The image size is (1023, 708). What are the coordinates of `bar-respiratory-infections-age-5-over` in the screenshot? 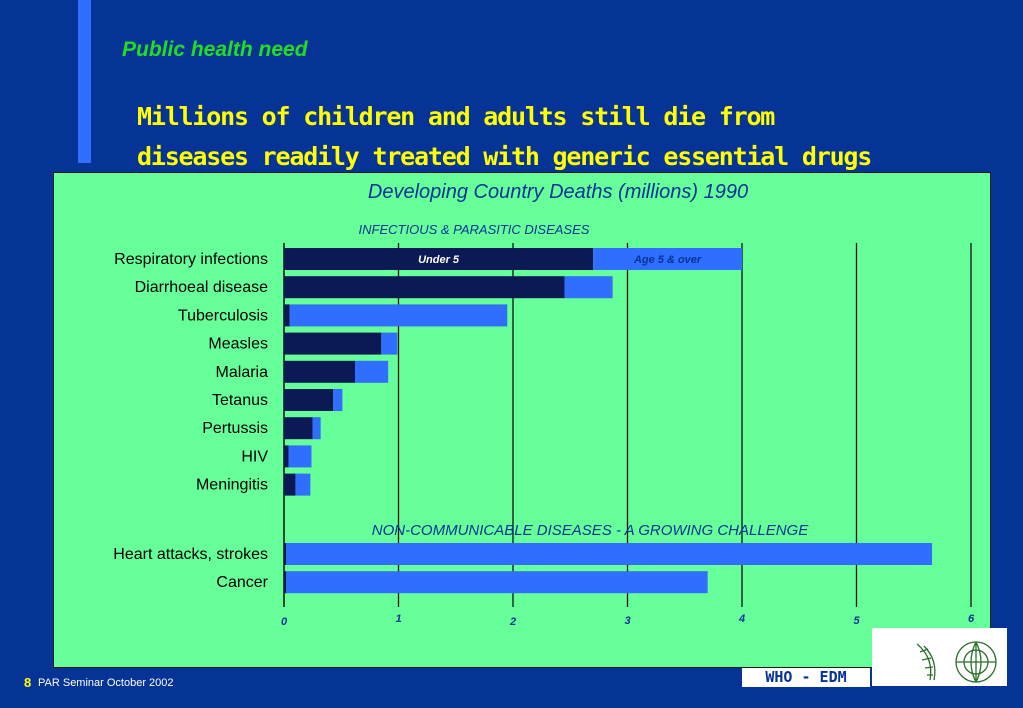 It's located at (667, 259).